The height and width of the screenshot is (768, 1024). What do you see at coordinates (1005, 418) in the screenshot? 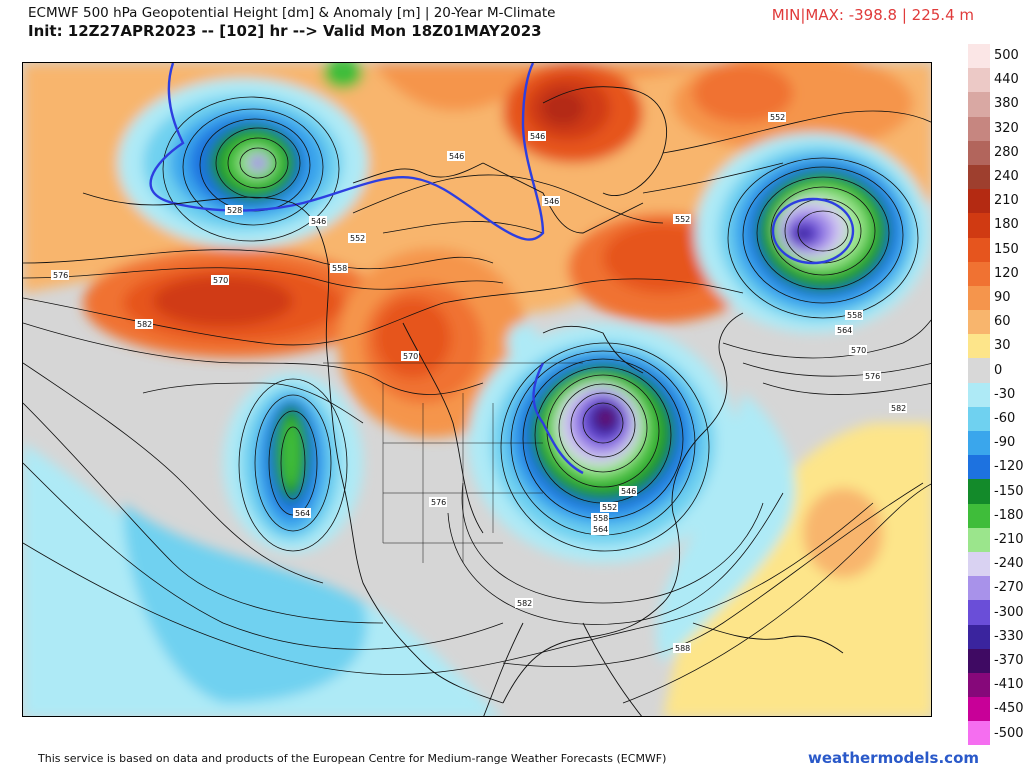
I see `colorbar-label: -60` at bounding box center [1005, 418].